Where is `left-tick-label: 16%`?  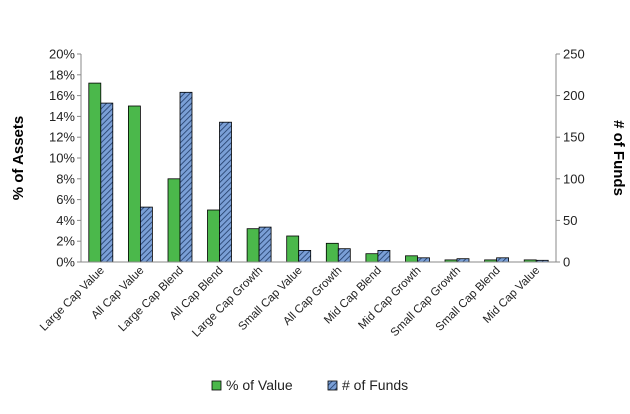 left-tick-label: 16% is located at coordinates (62, 95).